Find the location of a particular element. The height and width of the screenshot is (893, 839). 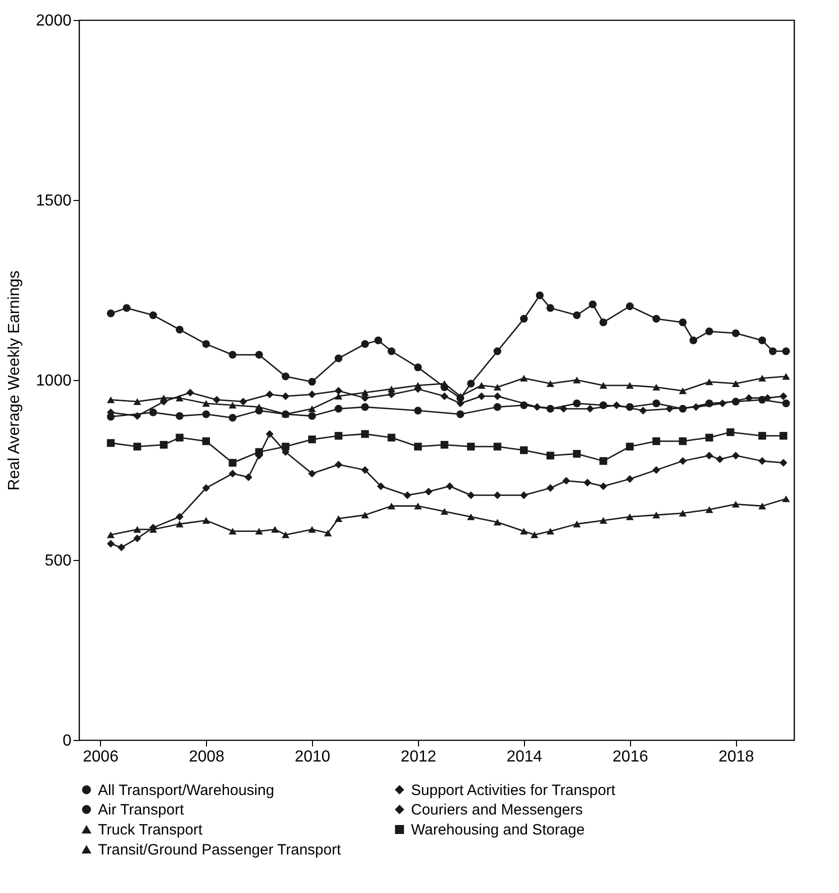

legend-label: Air Transport is located at coordinates (141, 810).